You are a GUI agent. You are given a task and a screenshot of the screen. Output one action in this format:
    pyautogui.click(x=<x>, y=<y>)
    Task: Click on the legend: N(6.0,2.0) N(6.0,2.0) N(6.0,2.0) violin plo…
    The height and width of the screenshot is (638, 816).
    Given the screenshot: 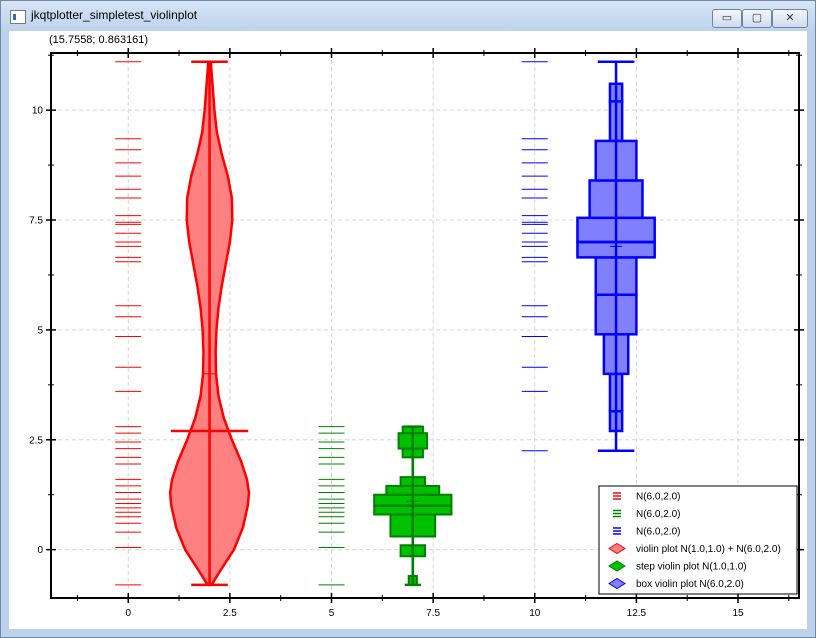 What is the action you would take?
    pyautogui.click(x=698, y=540)
    